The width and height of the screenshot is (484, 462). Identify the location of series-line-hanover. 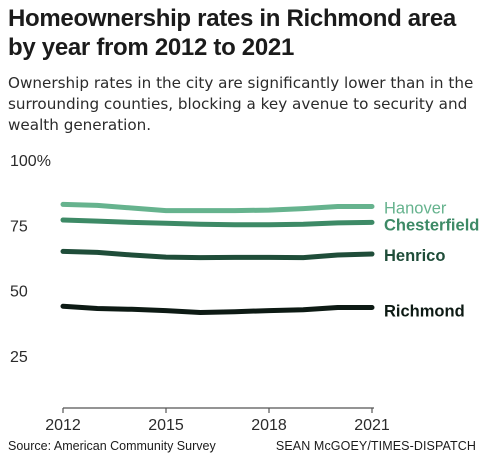
(217, 207).